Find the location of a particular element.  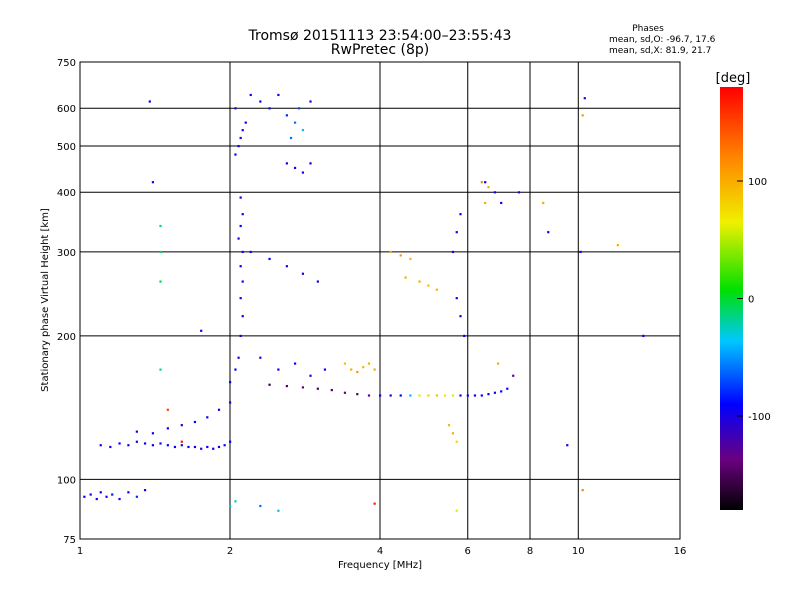

y-tick-label: 100 is located at coordinates (66, 480).